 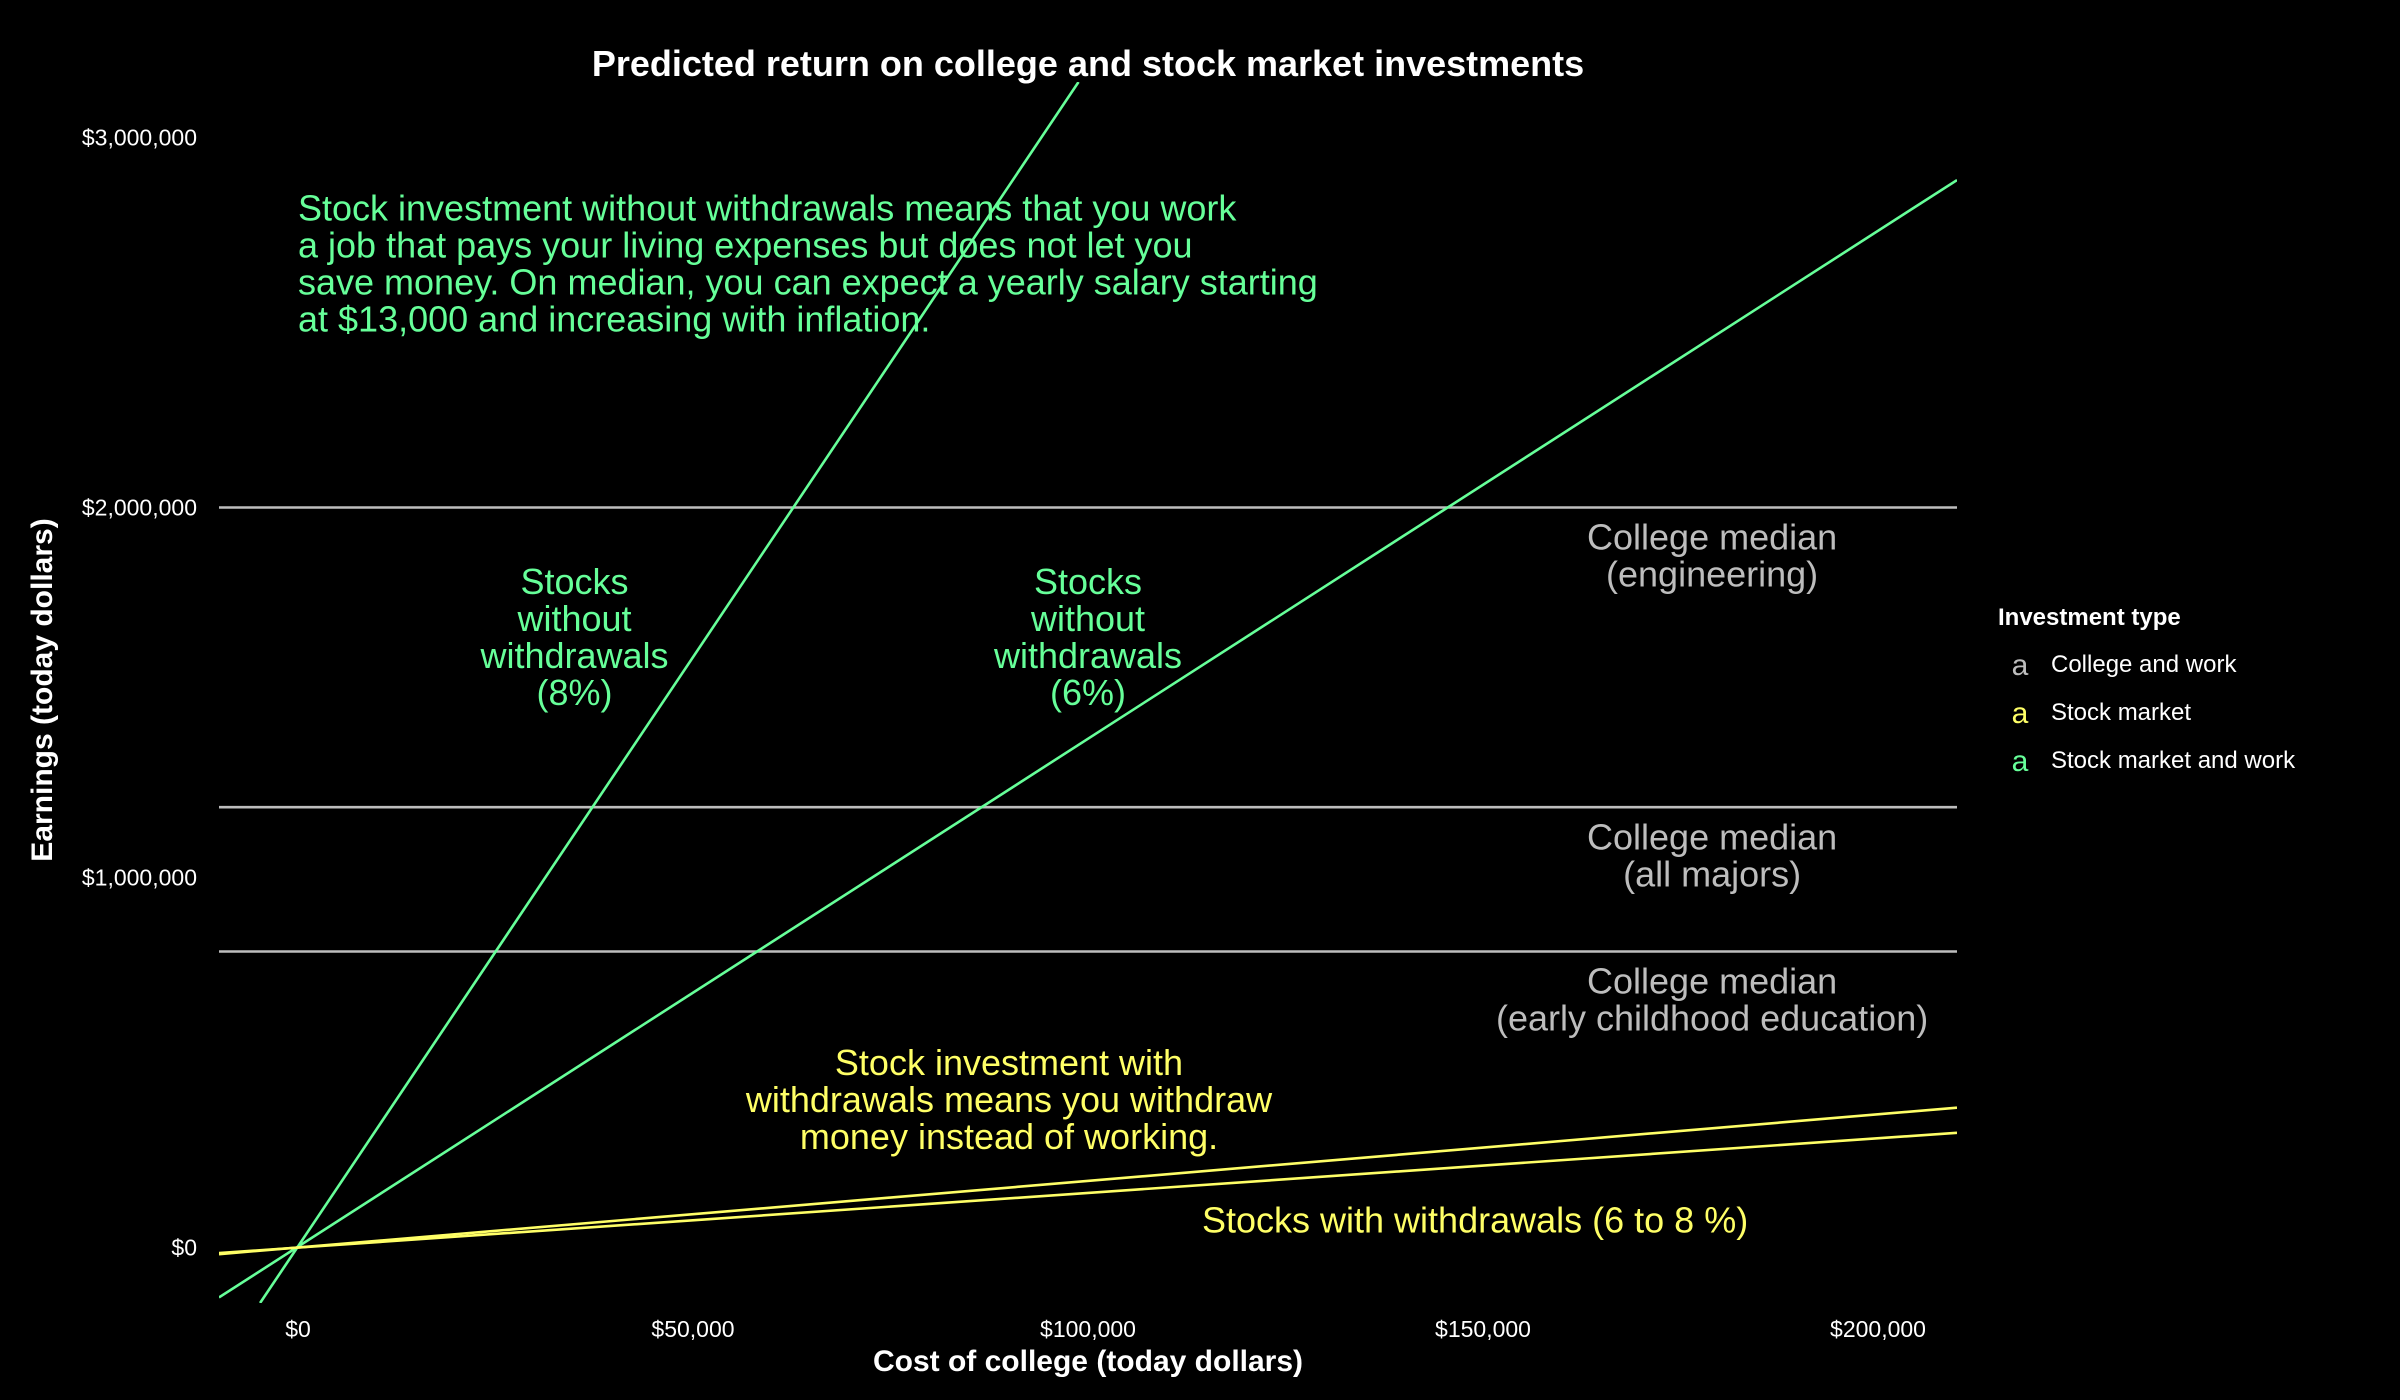 I want to click on annotation-1-line-1: without, so click(x=573, y=618).